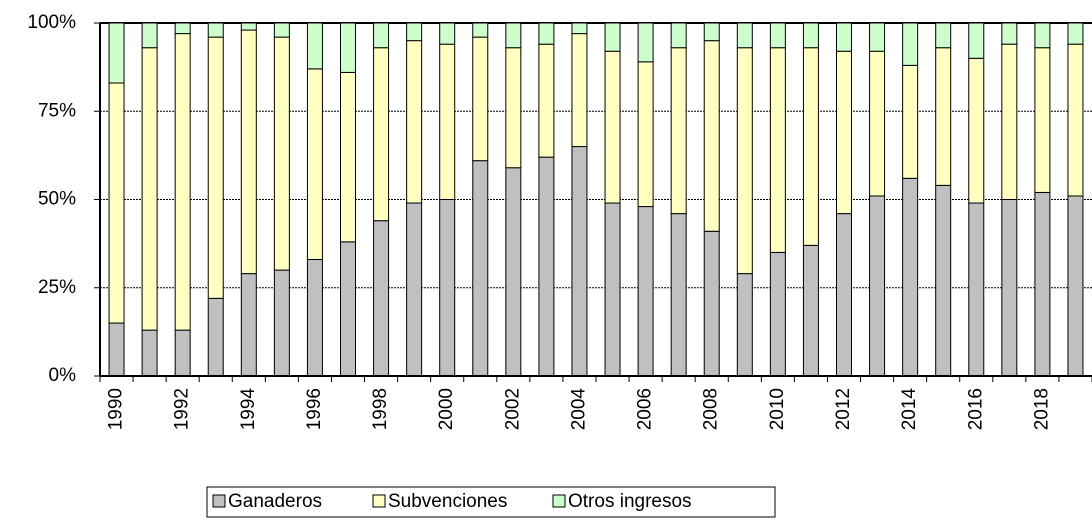 This screenshot has height=520, width=1092. I want to click on x-tick-label: 1992, so click(182, 409).